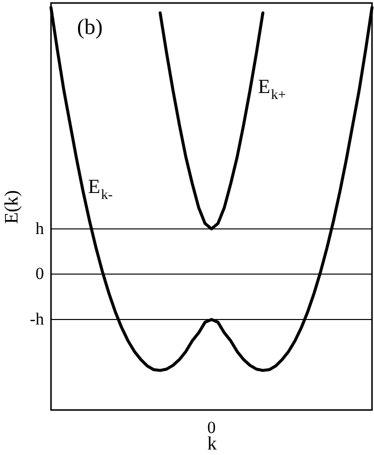 The width and height of the screenshot is (374, 455). I want to click on ref-line-label: -h, so click(37, 319).